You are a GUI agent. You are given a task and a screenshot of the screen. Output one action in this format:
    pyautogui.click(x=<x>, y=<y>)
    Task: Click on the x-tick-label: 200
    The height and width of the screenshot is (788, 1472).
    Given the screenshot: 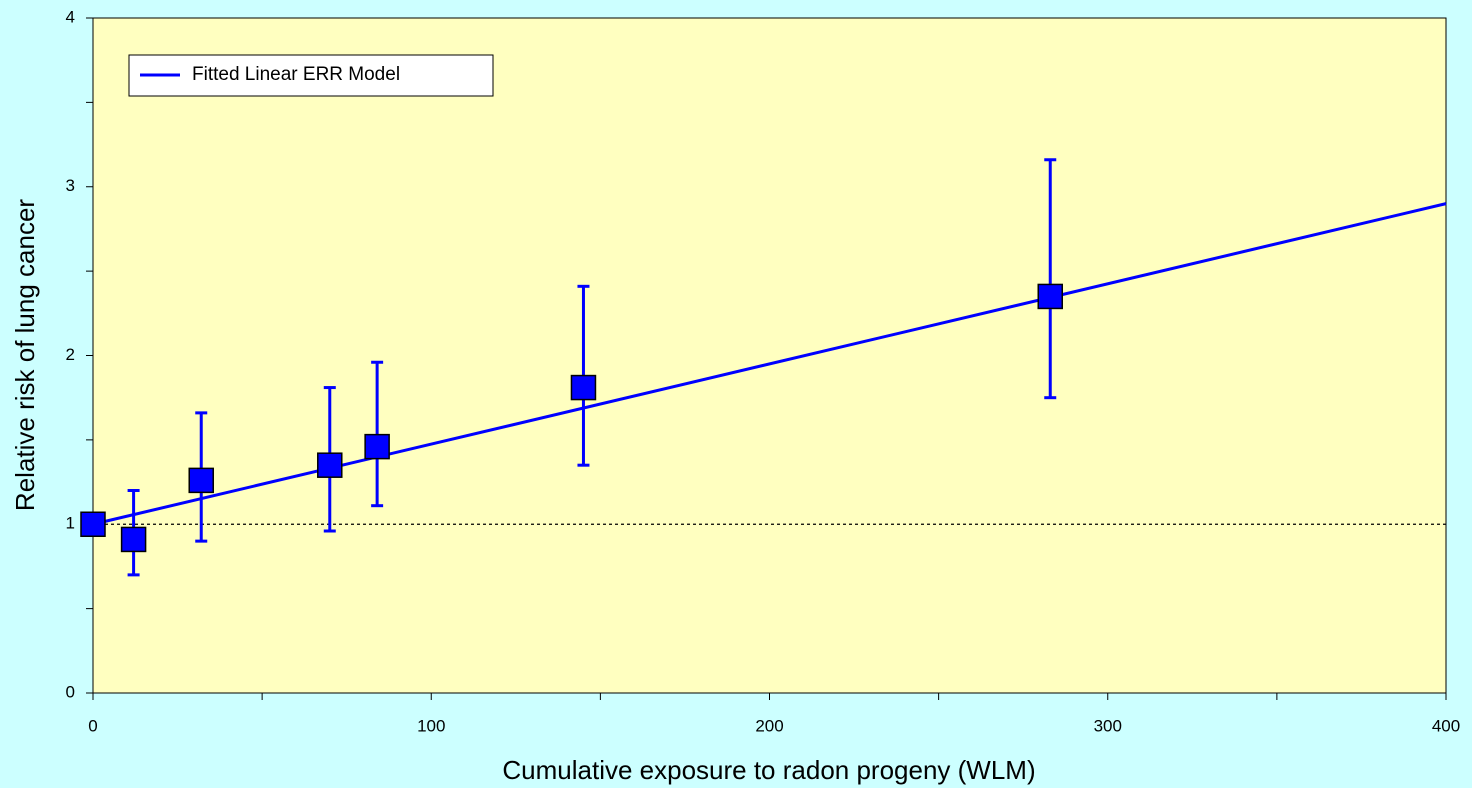 What is the action you would take?
    pyautogui.click(x=769, y=725)
    